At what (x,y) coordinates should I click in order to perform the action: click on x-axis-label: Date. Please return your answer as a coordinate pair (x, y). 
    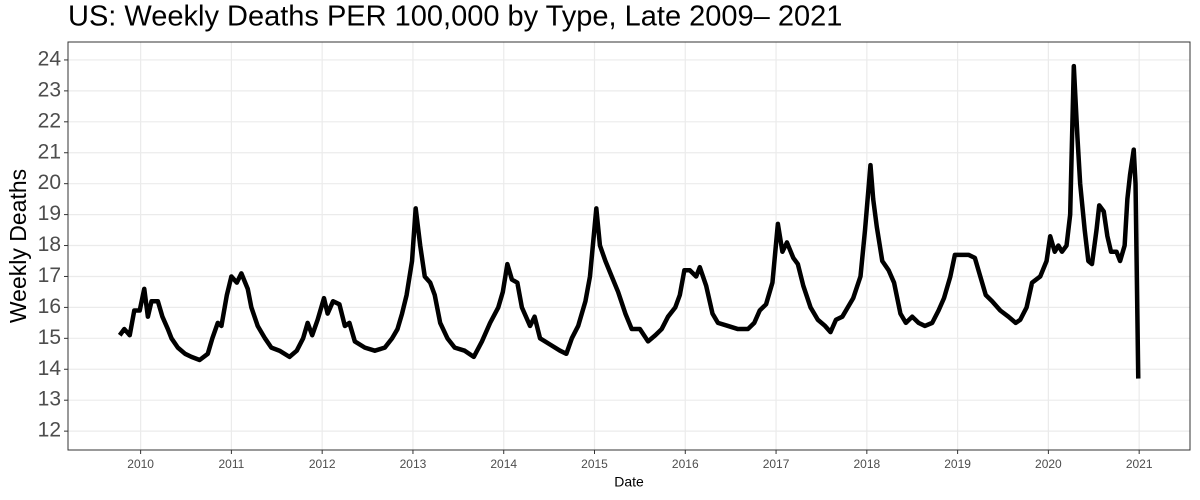
    Looking at the image, I should click on (629, 482).